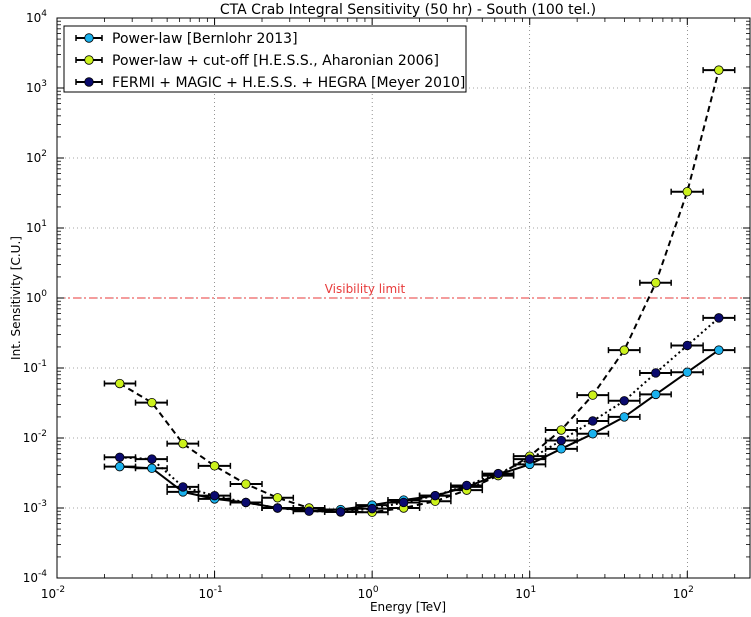 The height and width of the screenshot is (617, 751). What do you see at coordinates (16, 298) in the screenshot?
I see `y-axis-label: Int. Sensitivity [C.U.]` at bounding box center [16, 298].